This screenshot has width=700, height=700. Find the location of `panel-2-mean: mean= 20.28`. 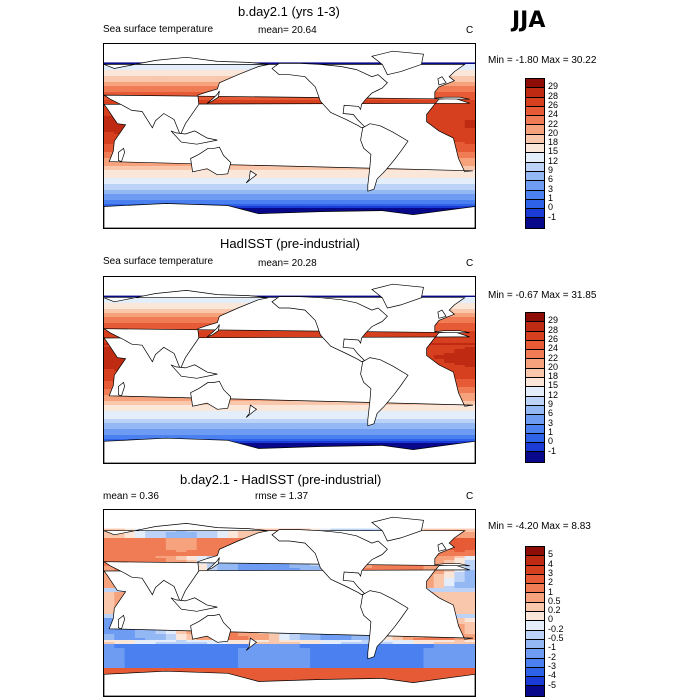

panel-2-mean: mean= 20.28 is located at coordinates (287, 263).